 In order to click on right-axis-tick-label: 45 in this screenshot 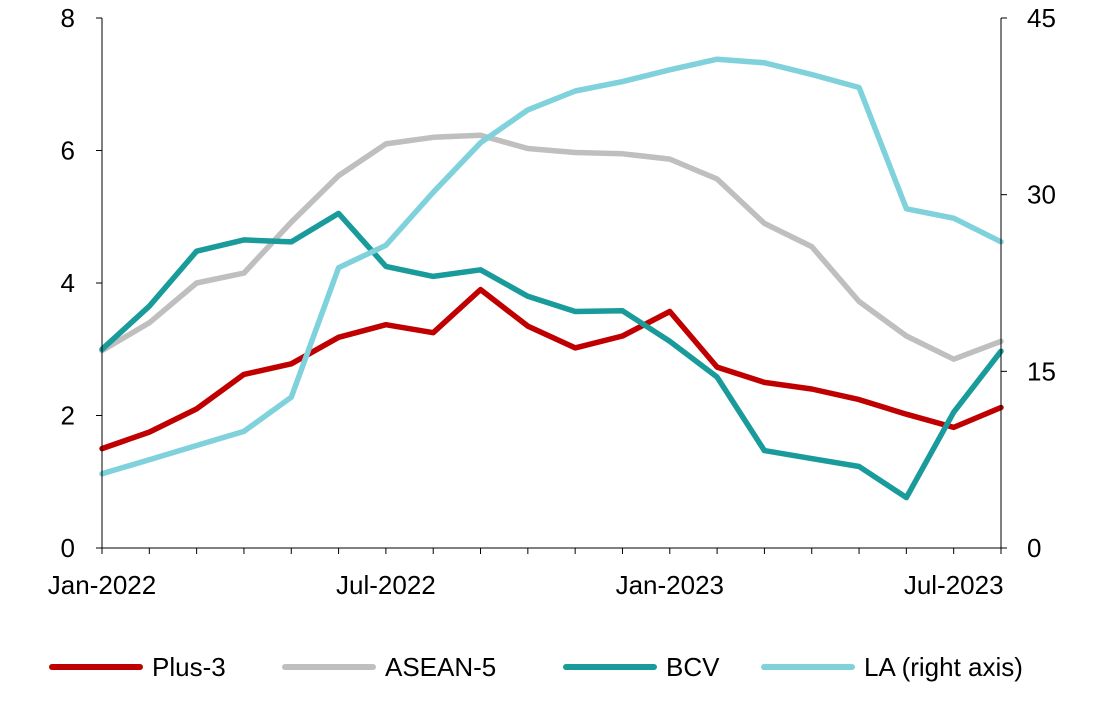, I will do `click(1041, 18)`.